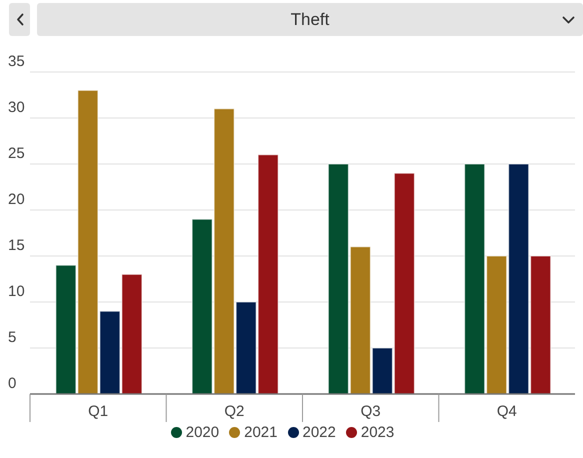 Image resolution: width=583 pixels, height=458 pixels. I want to click on legend-label: 2023, so click(377, 432).